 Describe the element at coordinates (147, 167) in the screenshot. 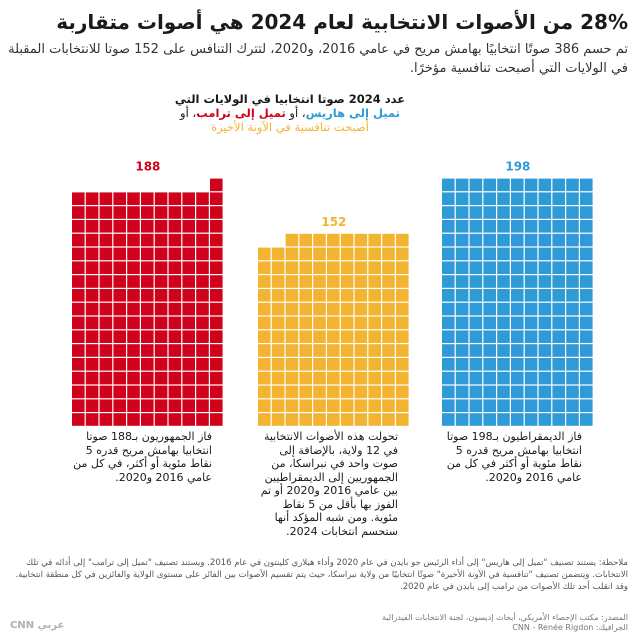

I see `waffle-value-label-0: 188` at that location.